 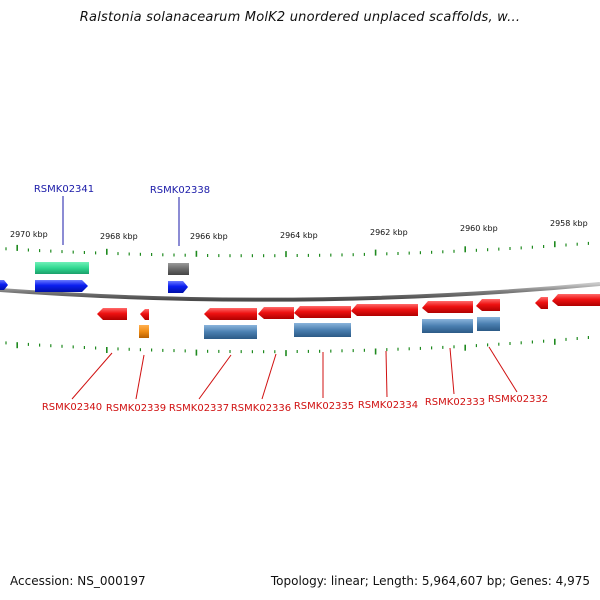 What do you see at coordinates (261, 408) in the screenshot?
I see `gene-label: RSMK02336` at bounding box center [261, 408].